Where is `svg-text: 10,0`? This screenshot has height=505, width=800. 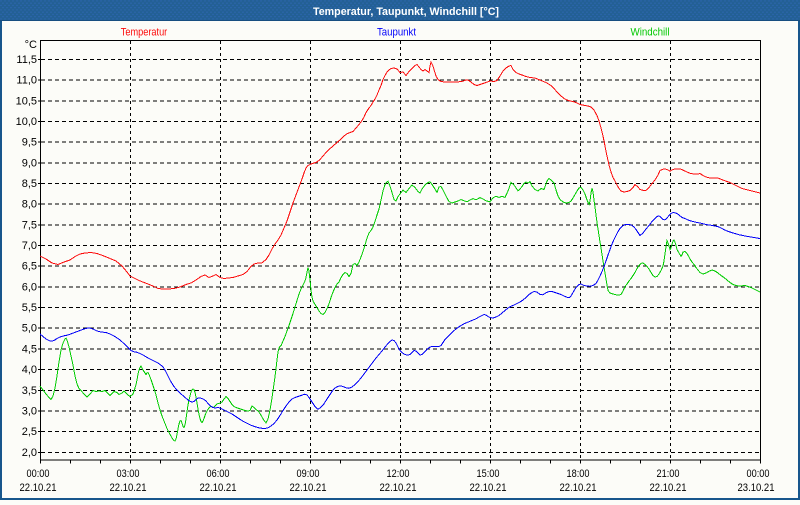 svg-text: 10,0 is located at coordinates (26, 122).